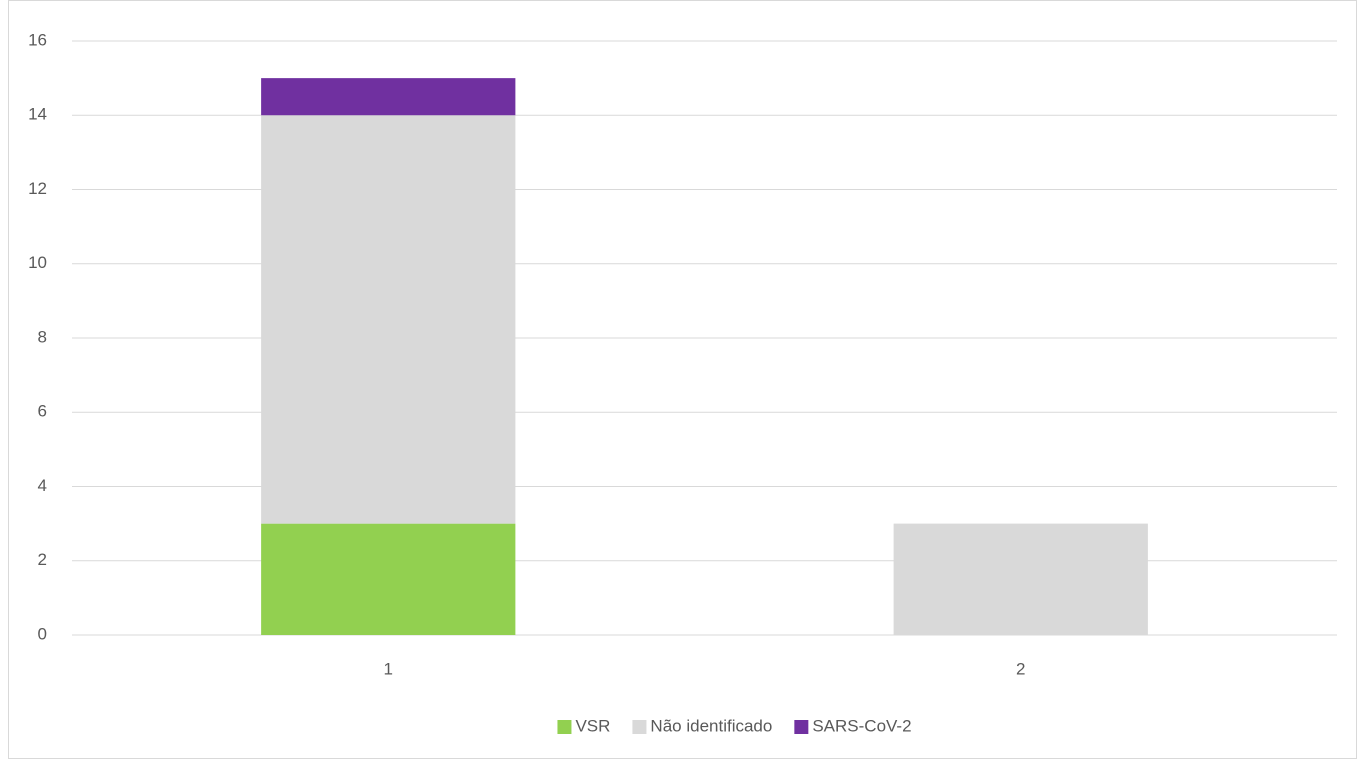  What do you see at coordinates (42, 633) in the screenshot?
I see `y-tick-label: 0` at bounding box center [42, 633].